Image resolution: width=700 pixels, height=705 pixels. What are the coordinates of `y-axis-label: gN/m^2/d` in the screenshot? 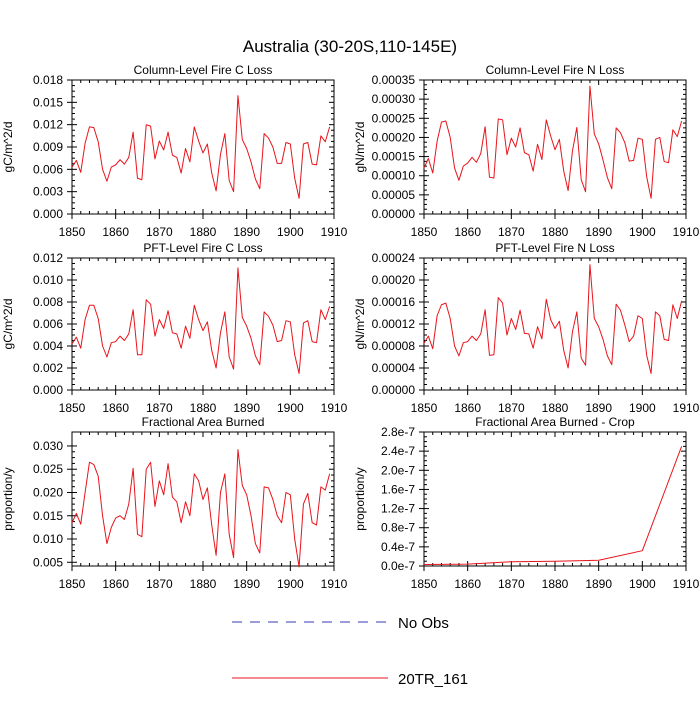 It's located at (360, 324).